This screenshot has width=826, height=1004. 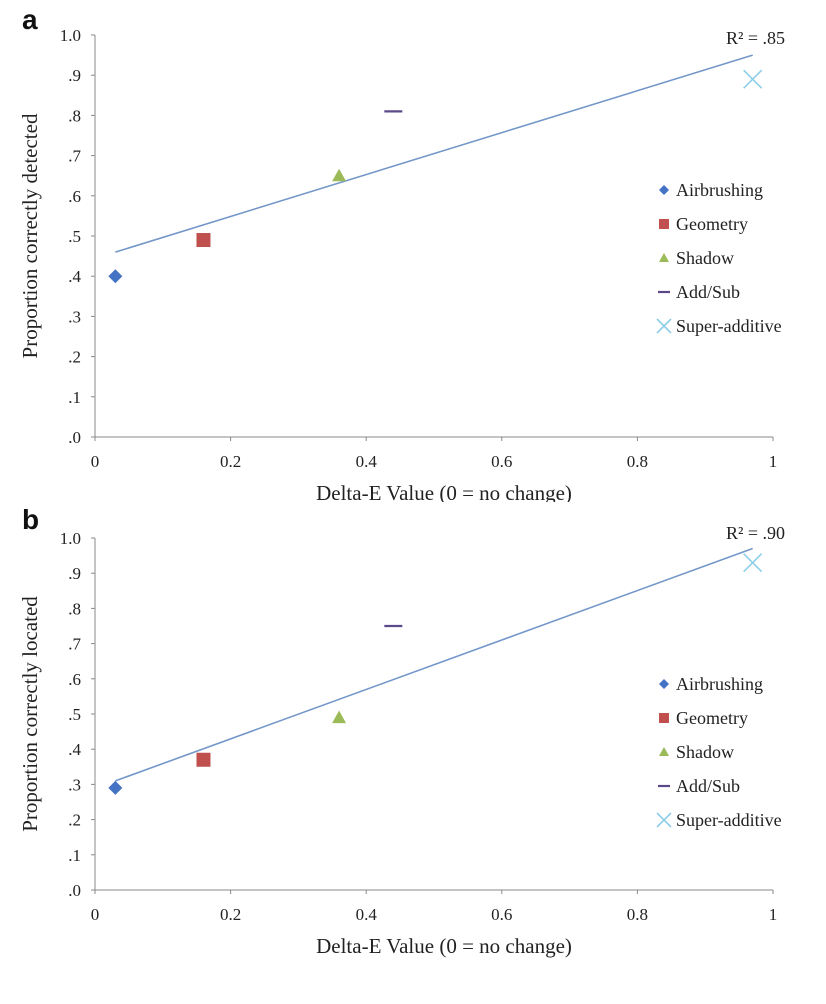 I want to click on y-axis-label: Proportion correctly located, so click(x=30, y=714).